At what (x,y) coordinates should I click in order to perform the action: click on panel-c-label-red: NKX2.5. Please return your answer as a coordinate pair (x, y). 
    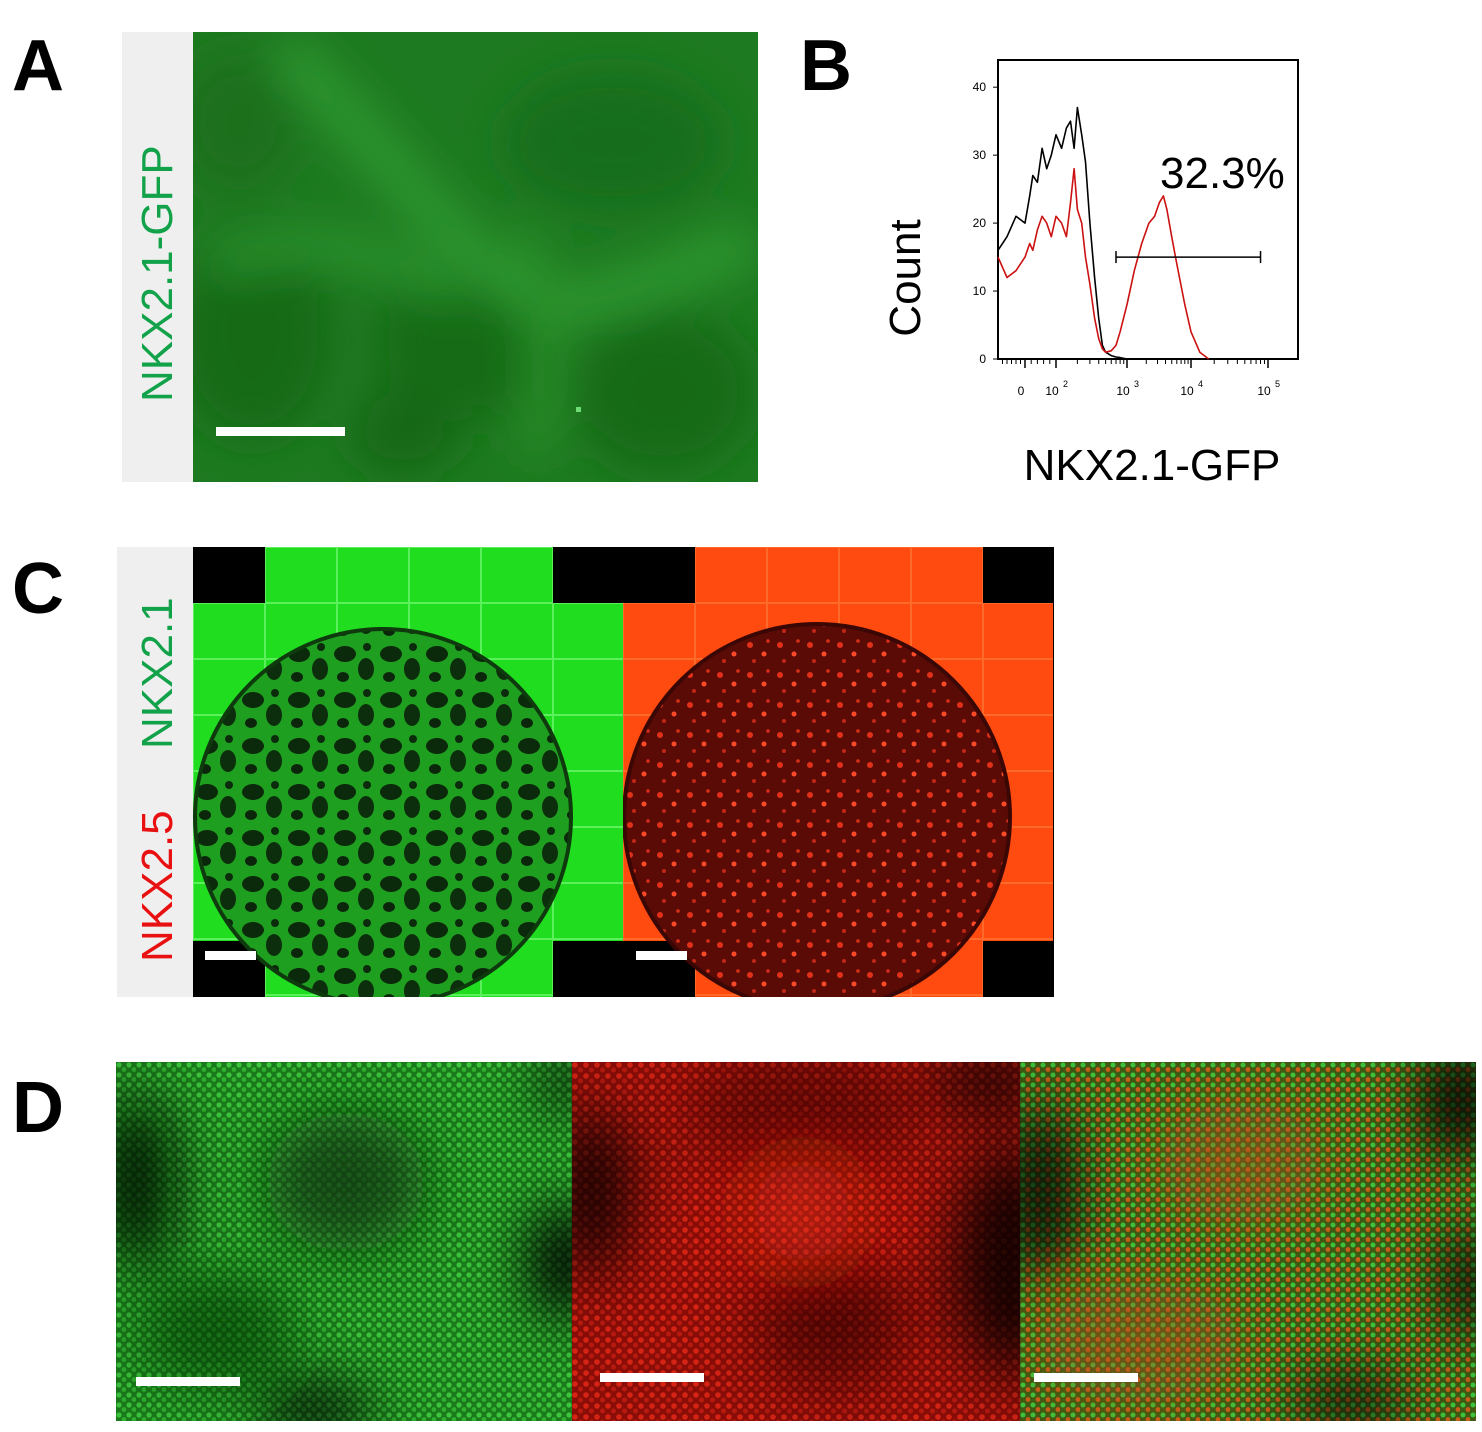
    Looking at the image, I should click on (157, 886).